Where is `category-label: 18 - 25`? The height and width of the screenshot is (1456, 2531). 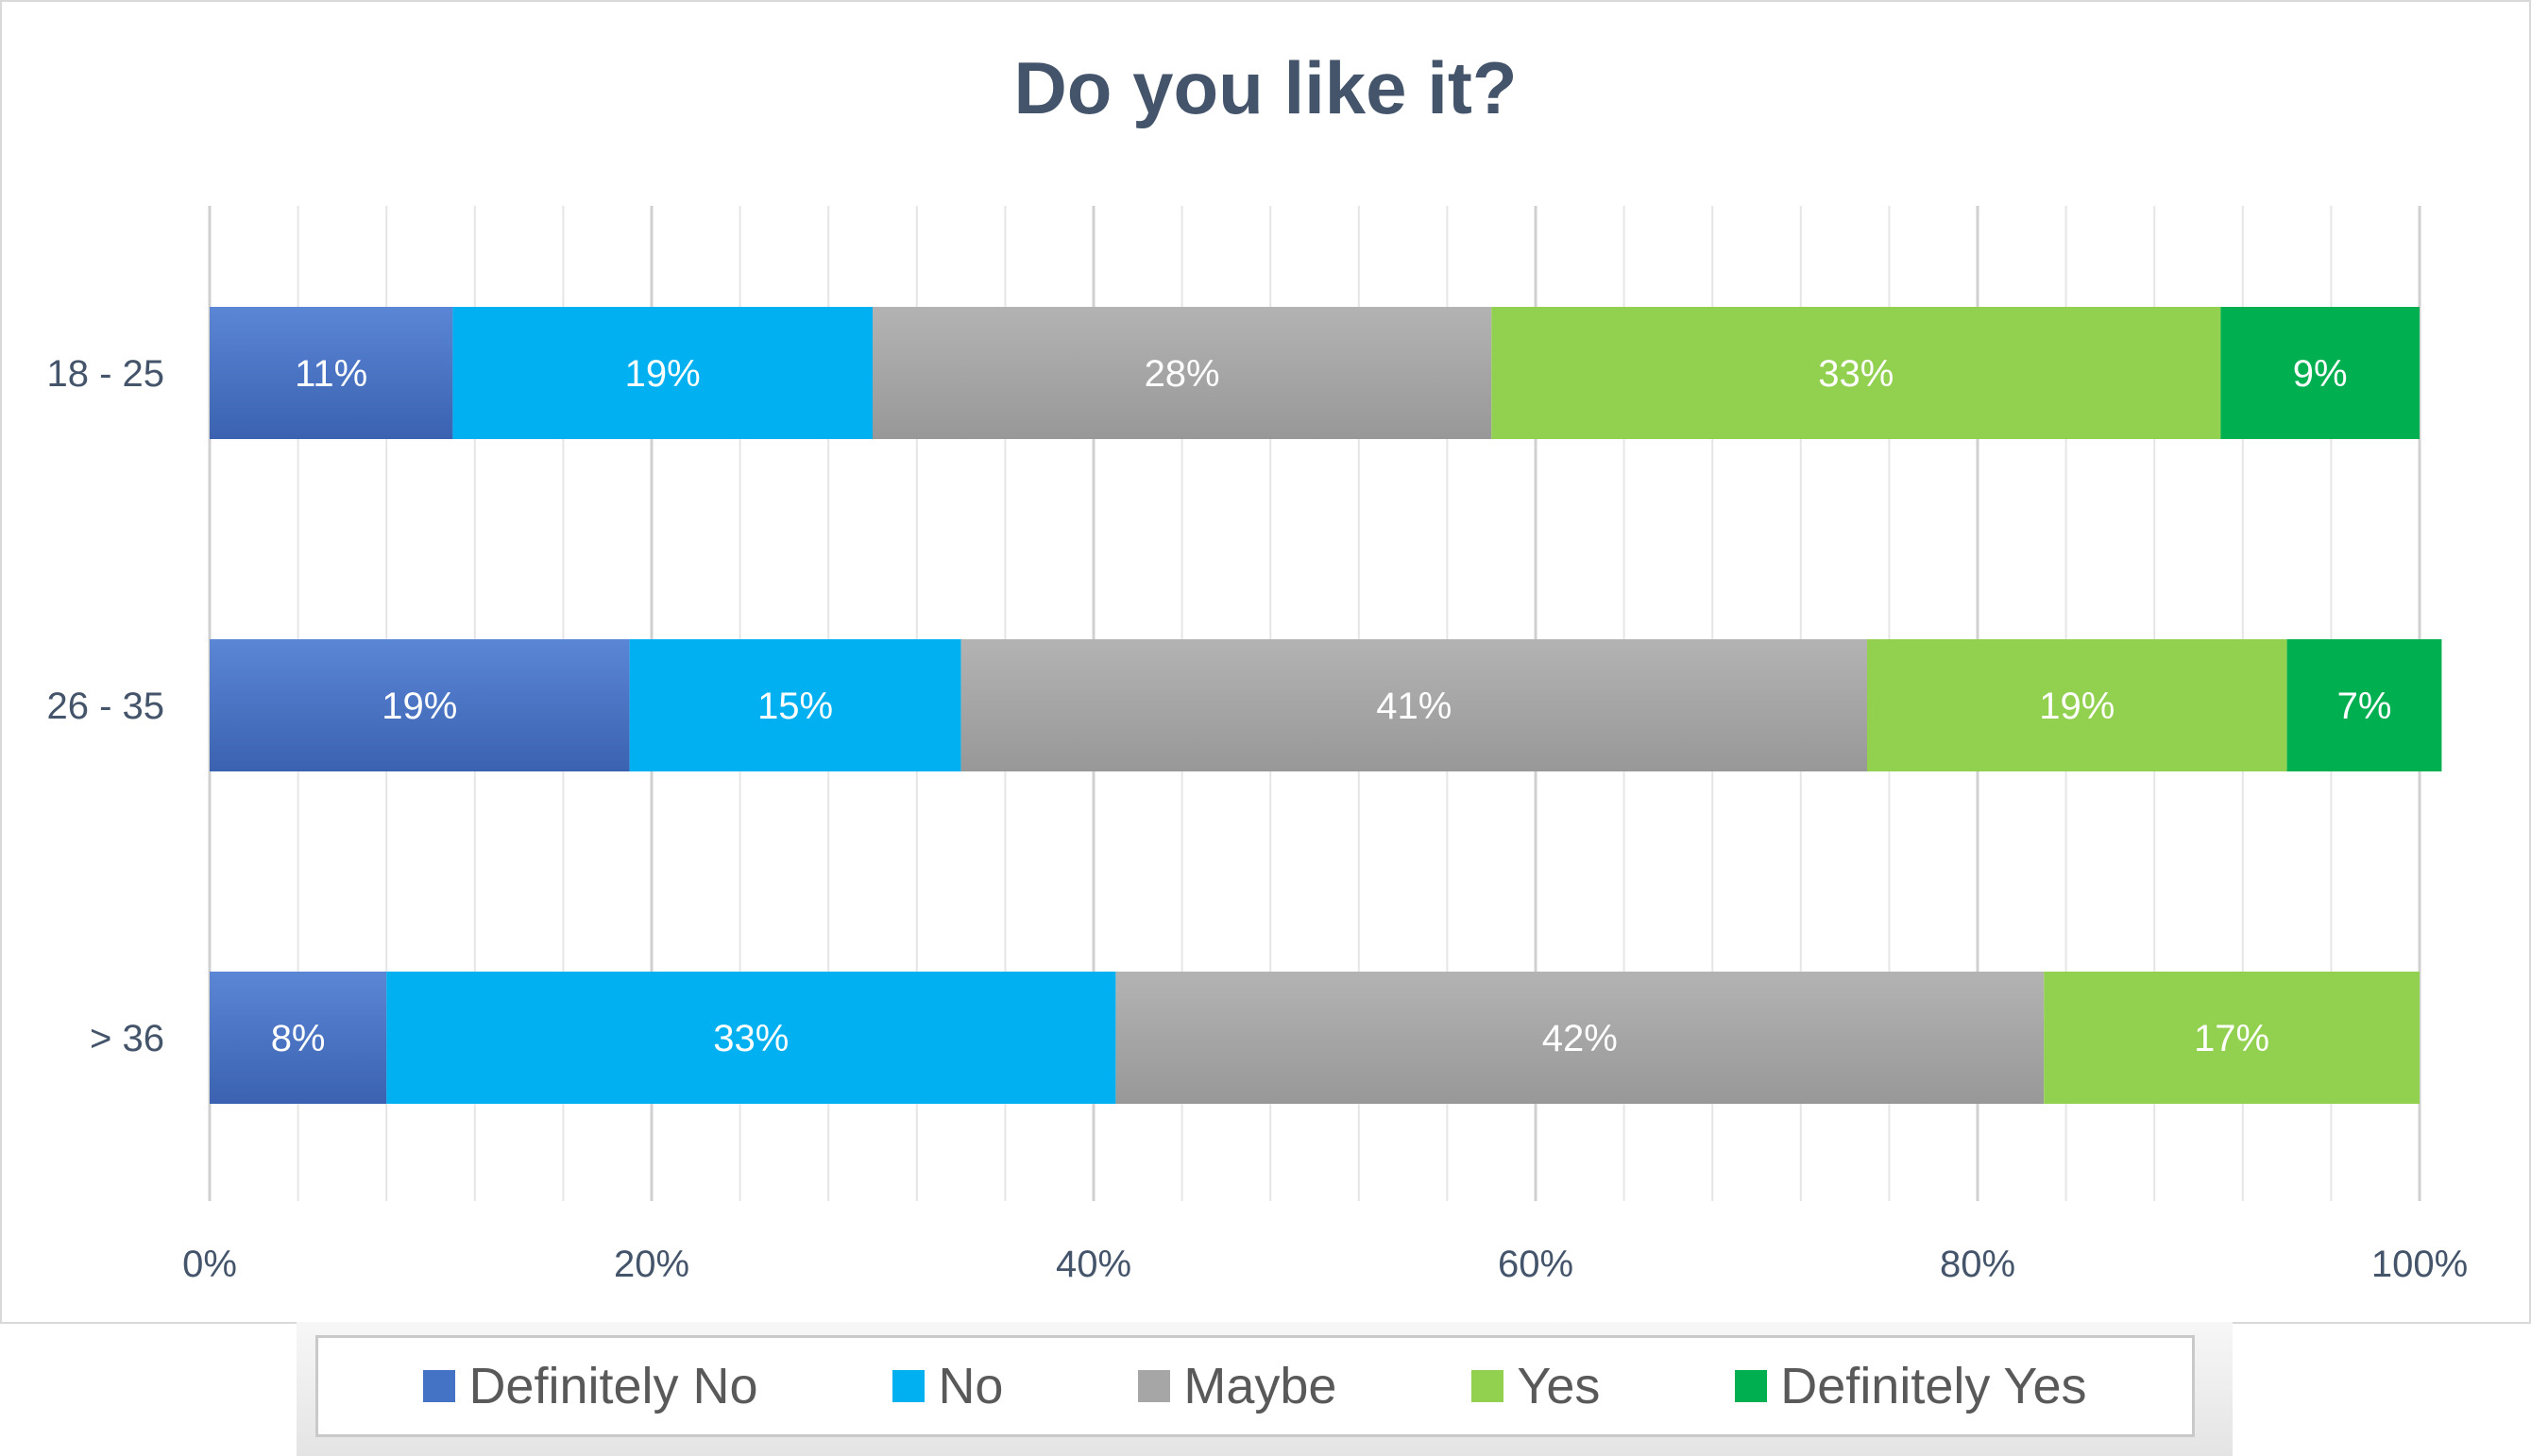
category-label: 18 - 25 is located at coordinates (105, 374).